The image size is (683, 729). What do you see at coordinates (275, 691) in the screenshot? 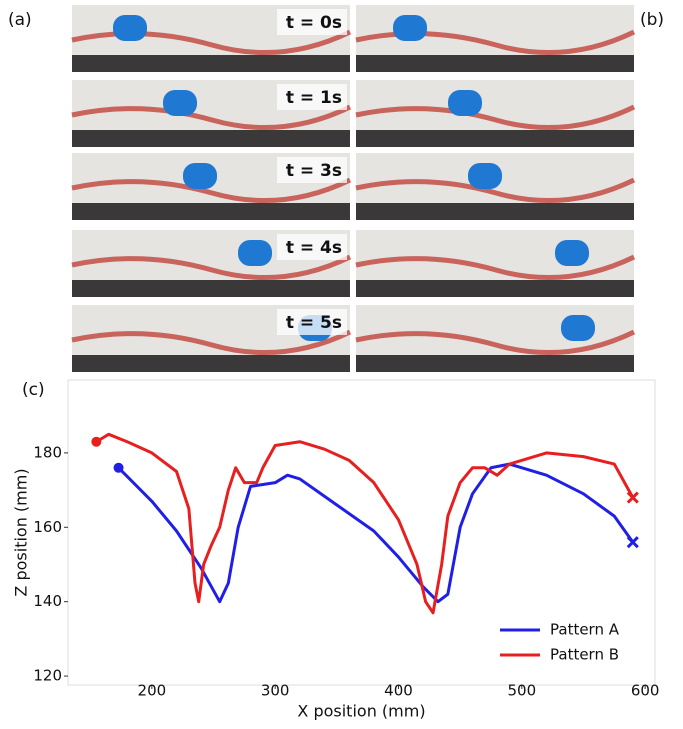
I see `x-tick-label: 300` at bounding box center [275, 691].